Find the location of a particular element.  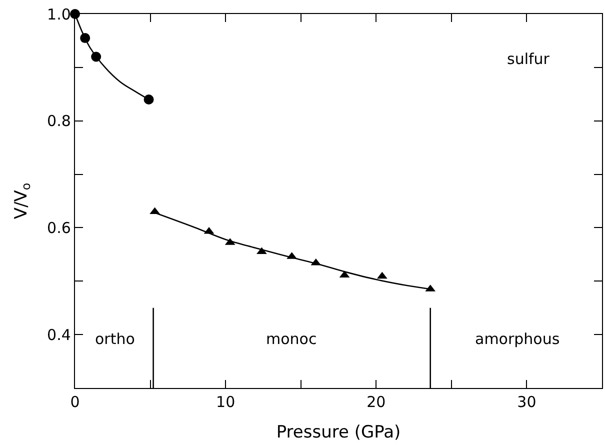

annotation: monoc is located at coordinates (291, 339).